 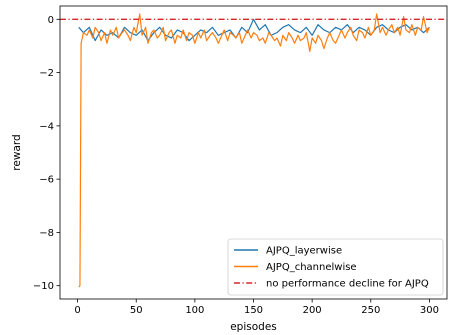 I want to click on x-axis-label: episodes, so click(x=253, y=327).